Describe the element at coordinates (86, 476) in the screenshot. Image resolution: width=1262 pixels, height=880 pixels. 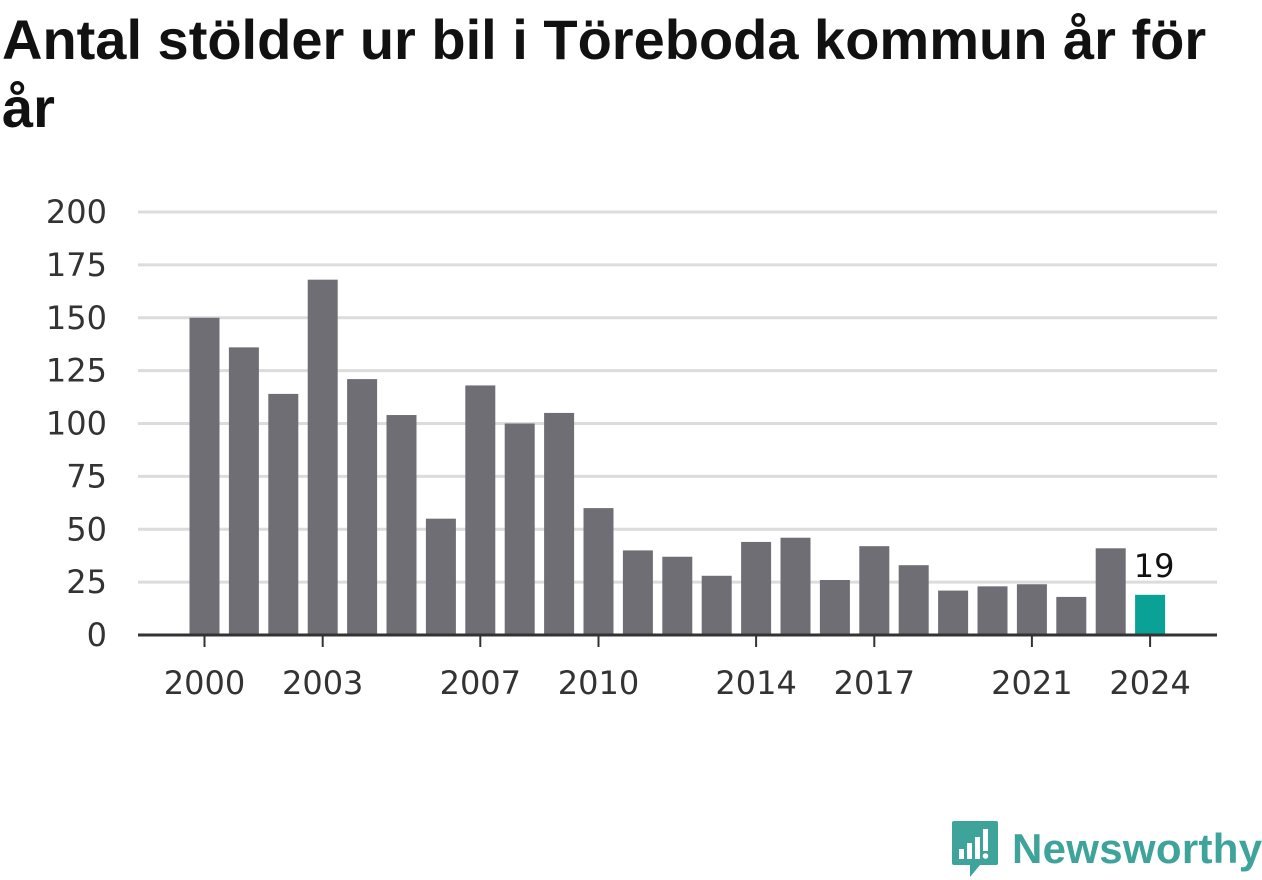
I see `y-tick-label: 75` at that location.